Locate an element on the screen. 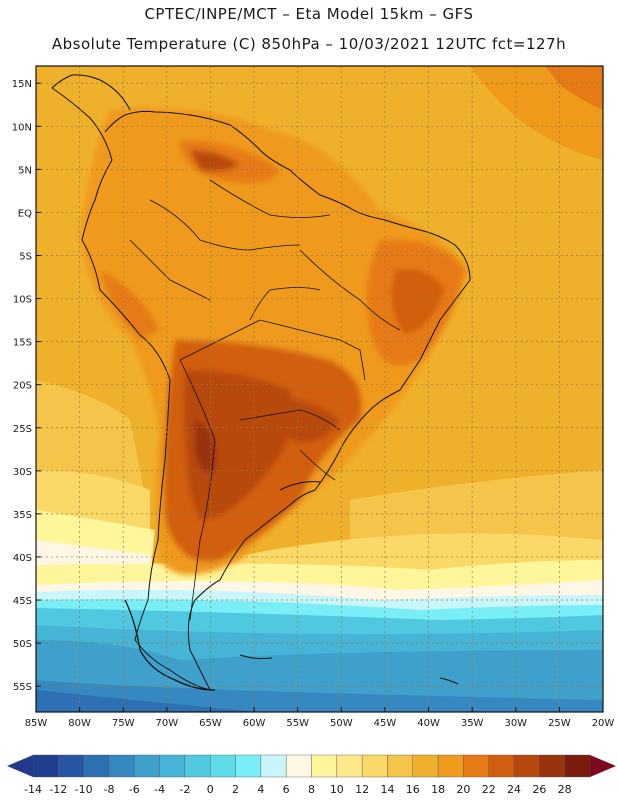 The image size is (618, 800). border-uruguay is located at coordinates (317, 465).